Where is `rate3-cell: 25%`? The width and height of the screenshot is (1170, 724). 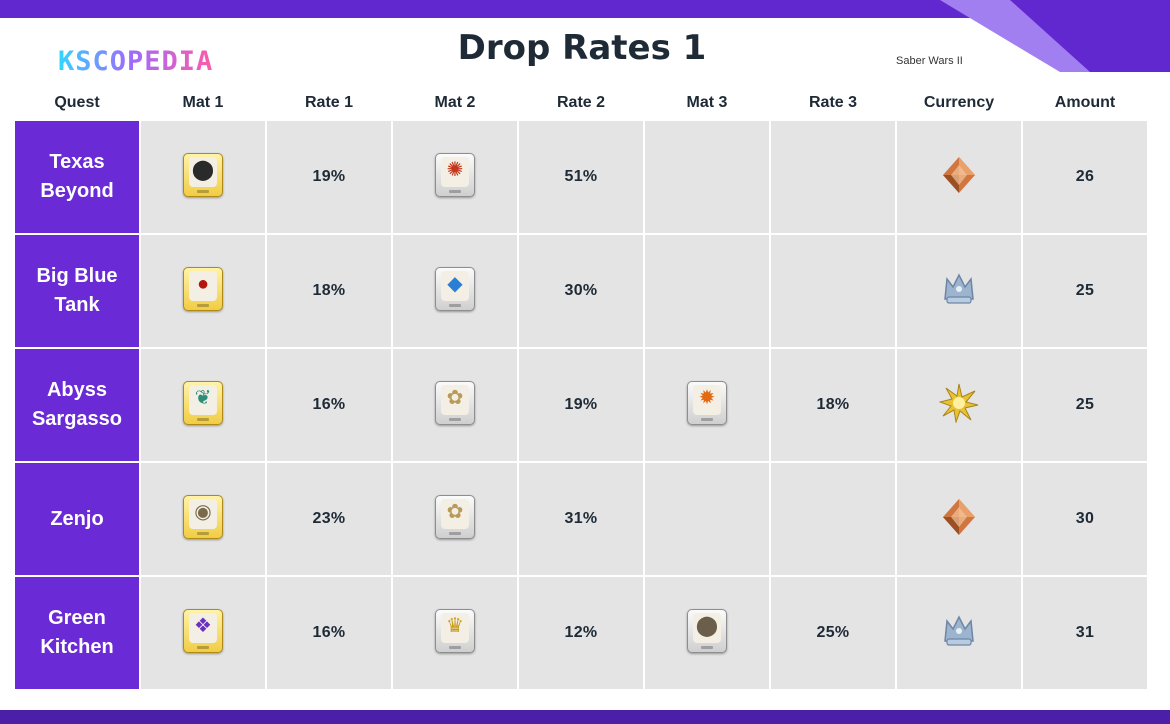
rate3-cell: 25% is located at coordinates (833, 633).